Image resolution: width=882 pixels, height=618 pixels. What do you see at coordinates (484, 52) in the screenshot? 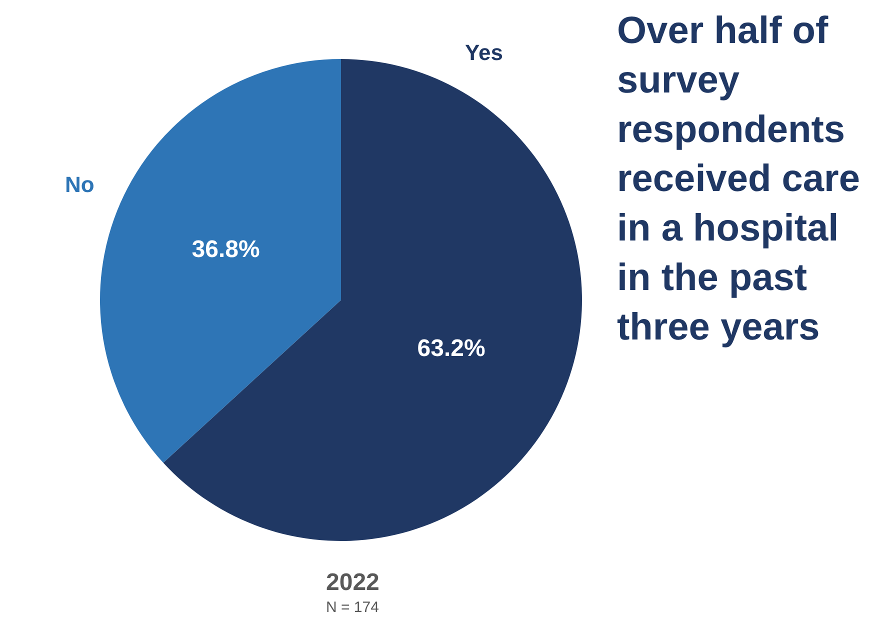
I see `slice-label: Yes` at bounding box center [484, 52].